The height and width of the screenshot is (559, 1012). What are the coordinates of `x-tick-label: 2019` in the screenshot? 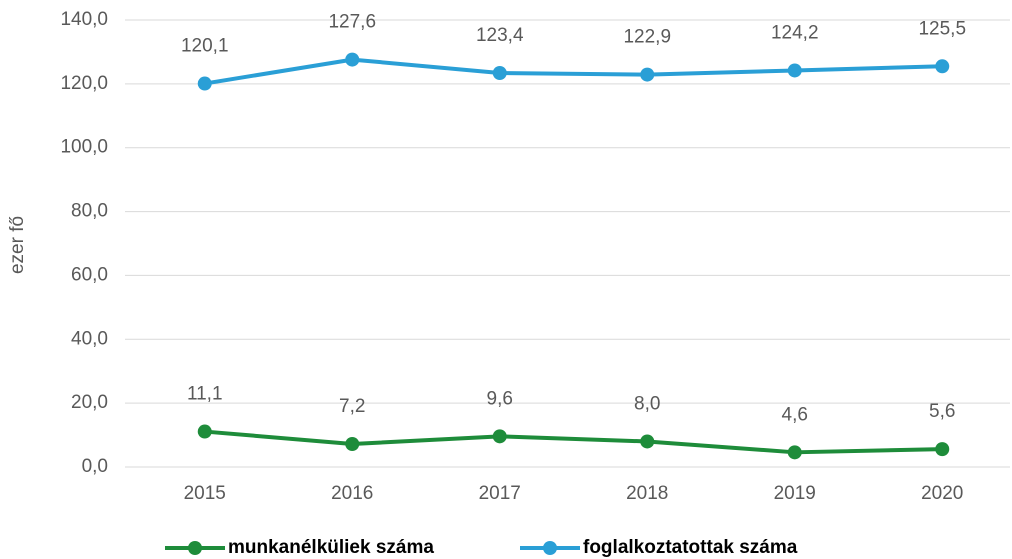 It's located at (795, 493).